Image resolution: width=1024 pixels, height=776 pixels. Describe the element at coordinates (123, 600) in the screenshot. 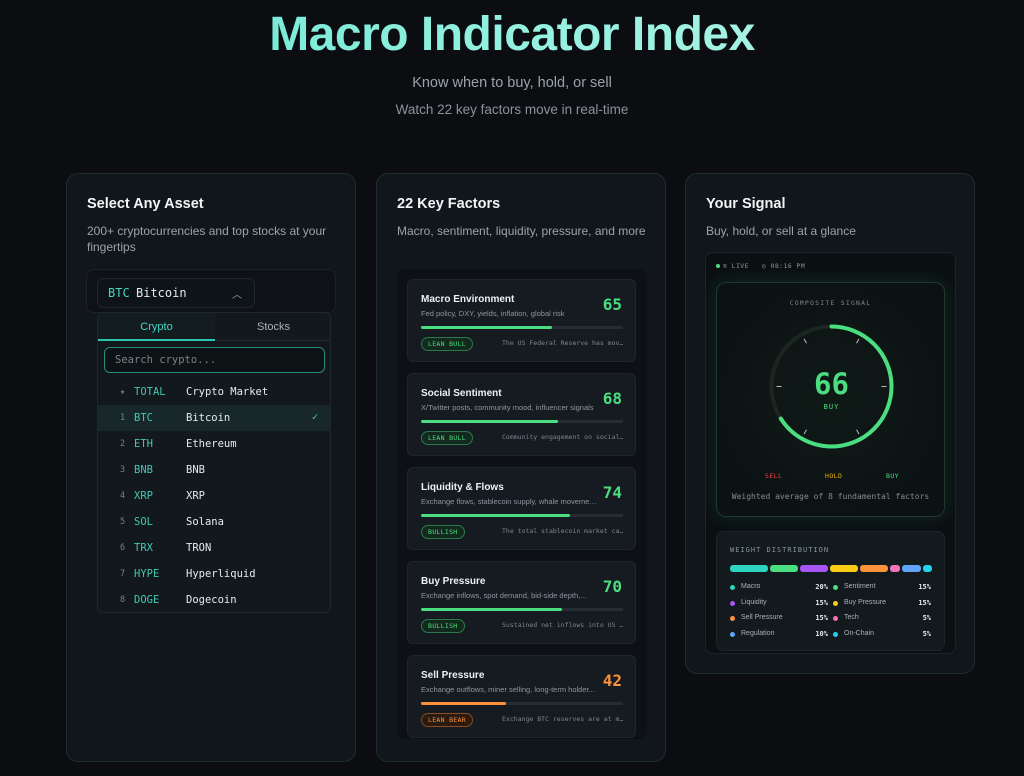

I see `asset-rank: 8` at that location.